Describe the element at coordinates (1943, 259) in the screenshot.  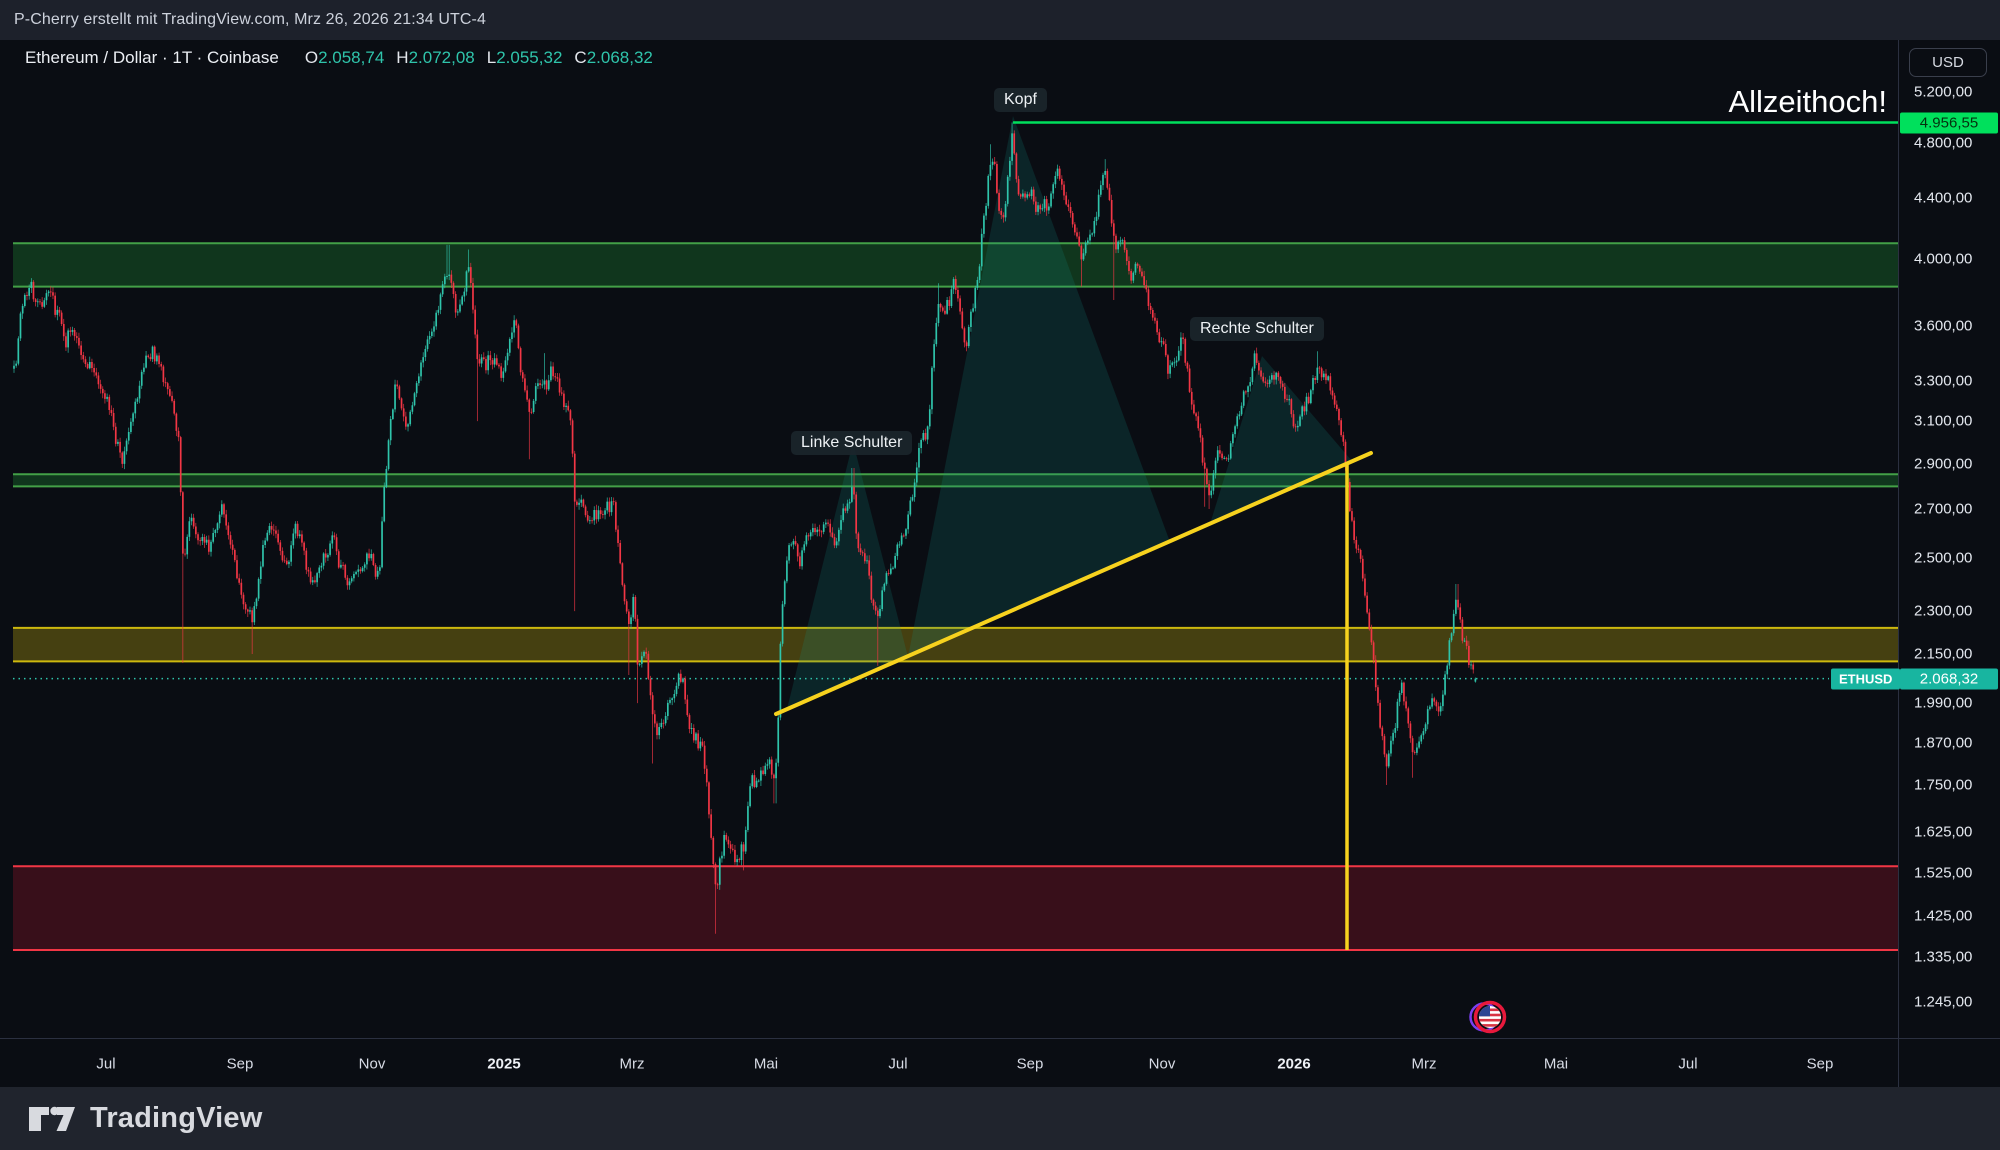
I see `price-tick-4000: 4.000,00` at that location.